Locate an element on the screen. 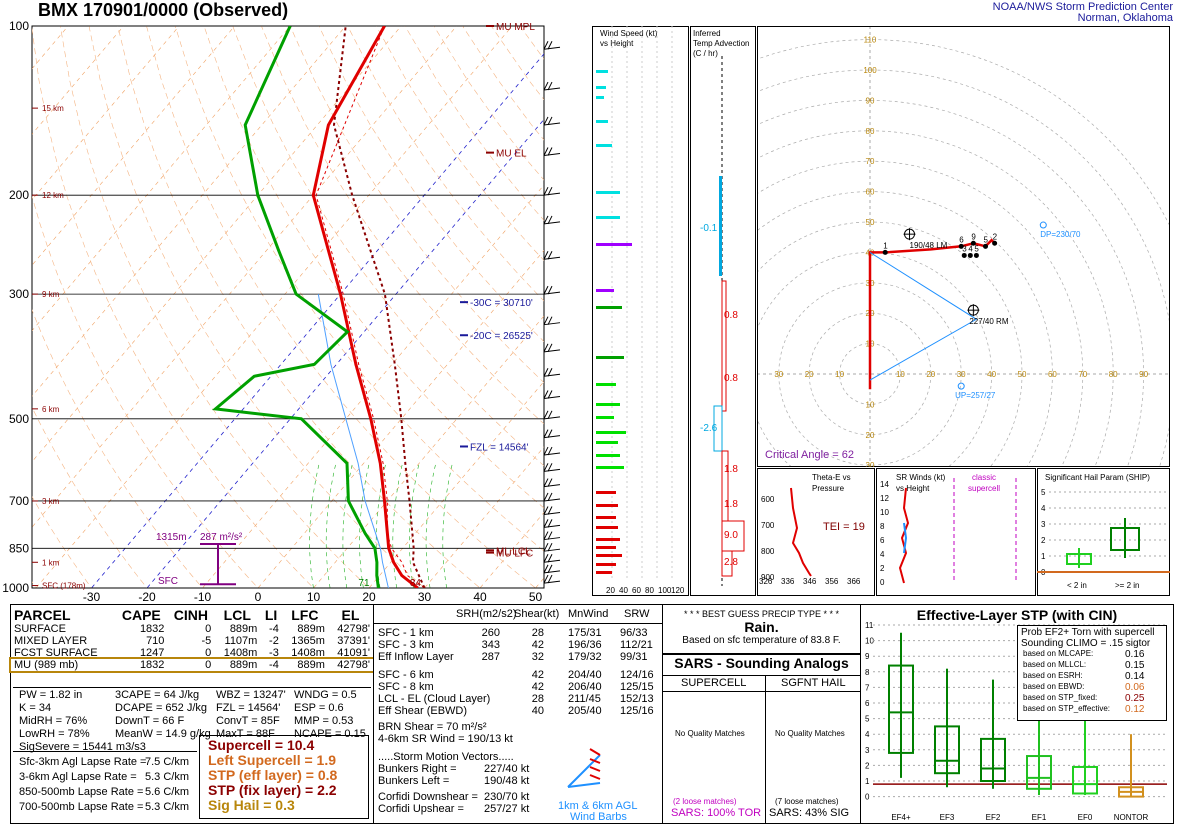 The width and height of the screenshot is (1181, 828). parcel-row: FCST SURFACE 1247 0 1408m -3 1408m 41091' is located at coordinates (192, 653).